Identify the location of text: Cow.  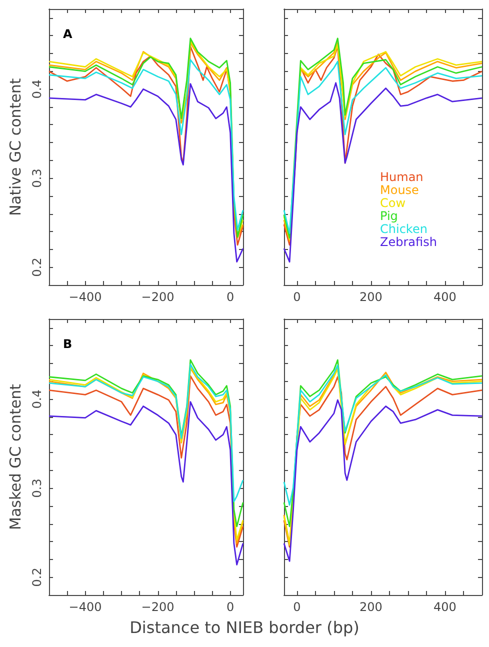
(393, 203).